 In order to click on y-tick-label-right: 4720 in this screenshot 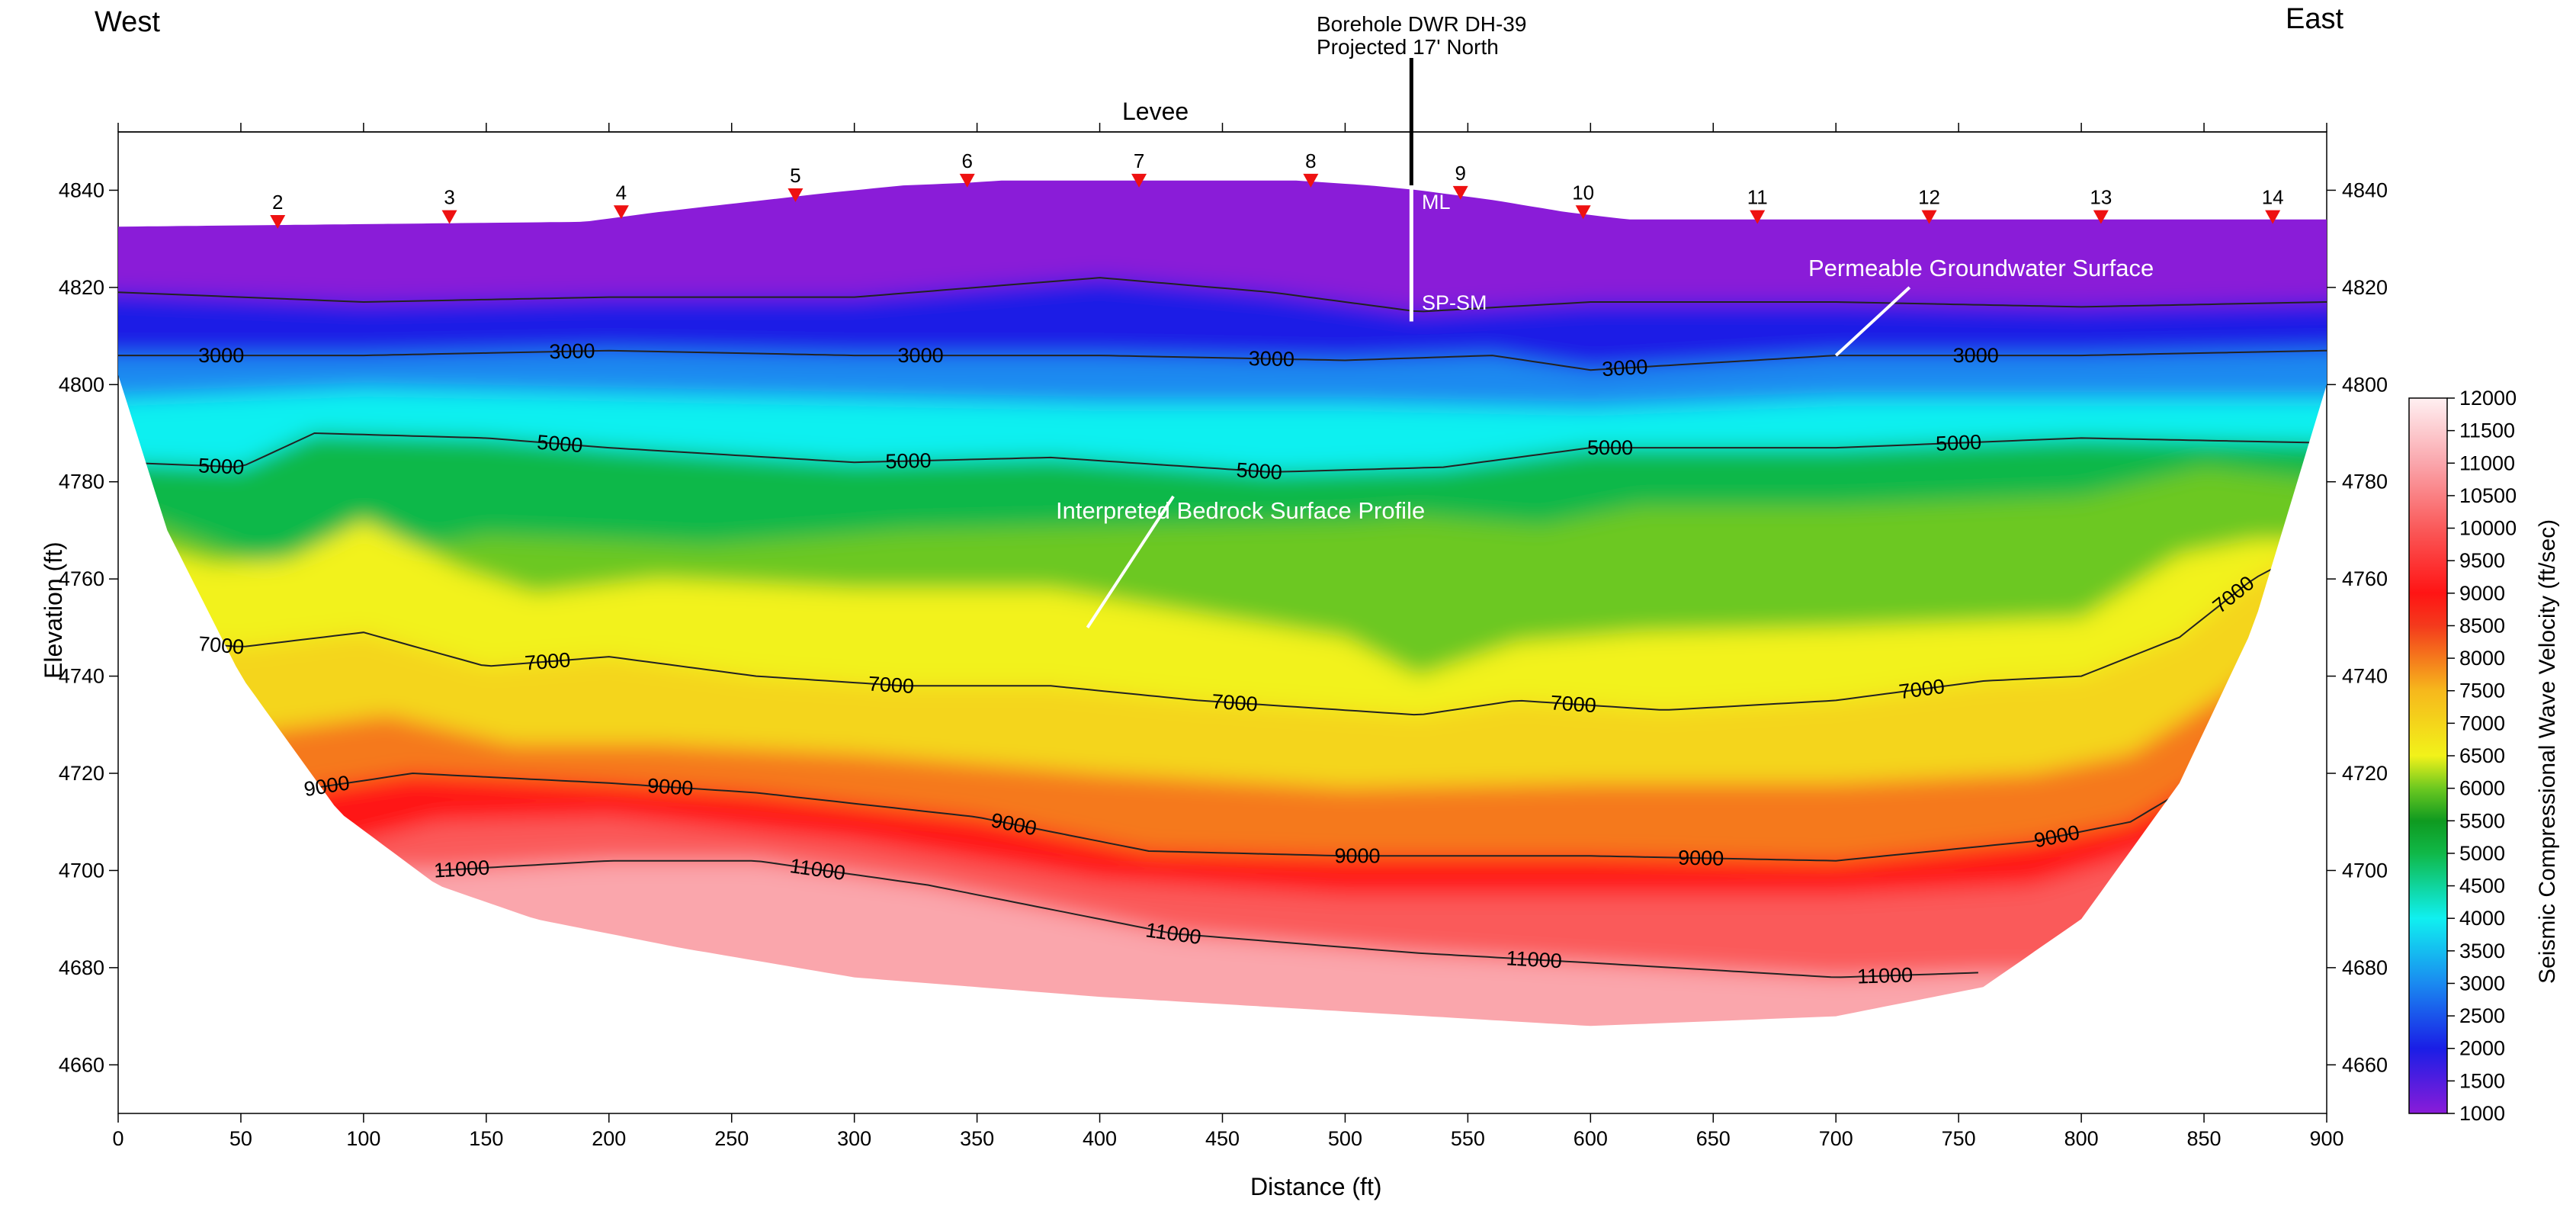, I will do `click(2365, 773)`.